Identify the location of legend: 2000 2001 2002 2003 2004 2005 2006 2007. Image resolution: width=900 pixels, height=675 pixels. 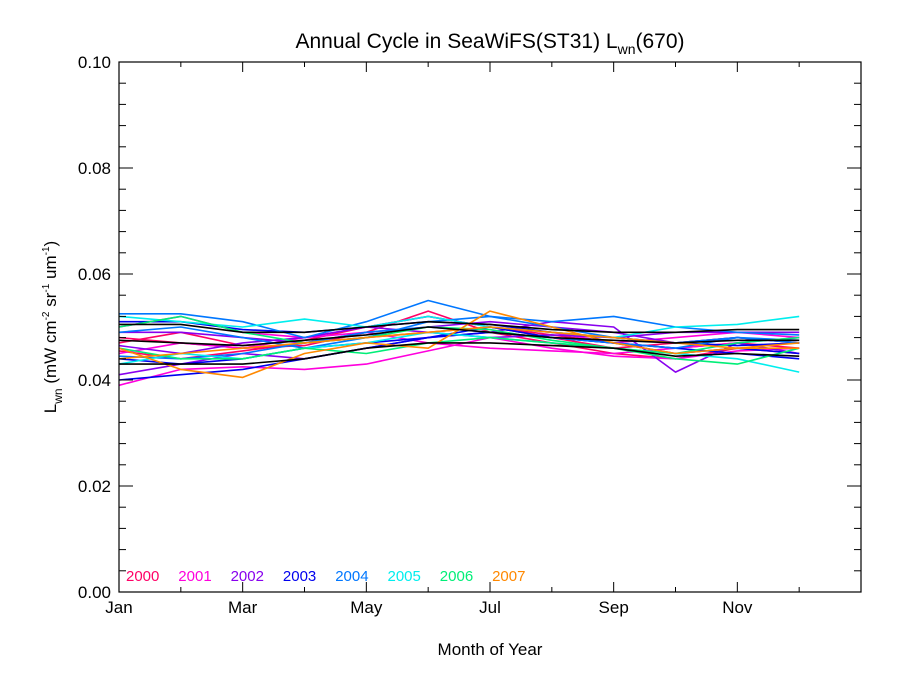
(325, 576).